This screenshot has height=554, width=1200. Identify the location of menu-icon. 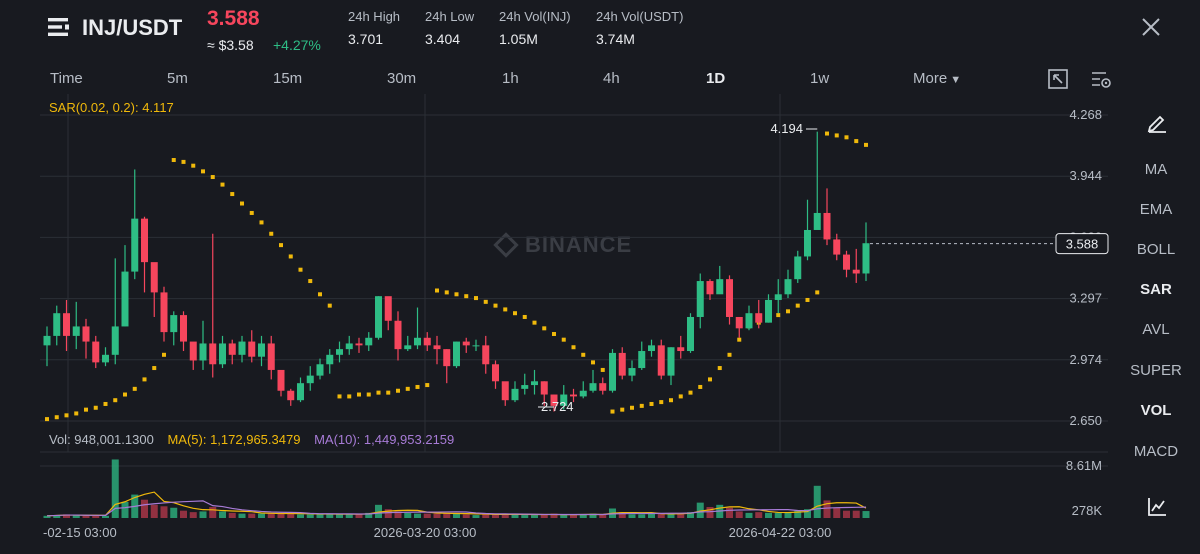
(59, 27).